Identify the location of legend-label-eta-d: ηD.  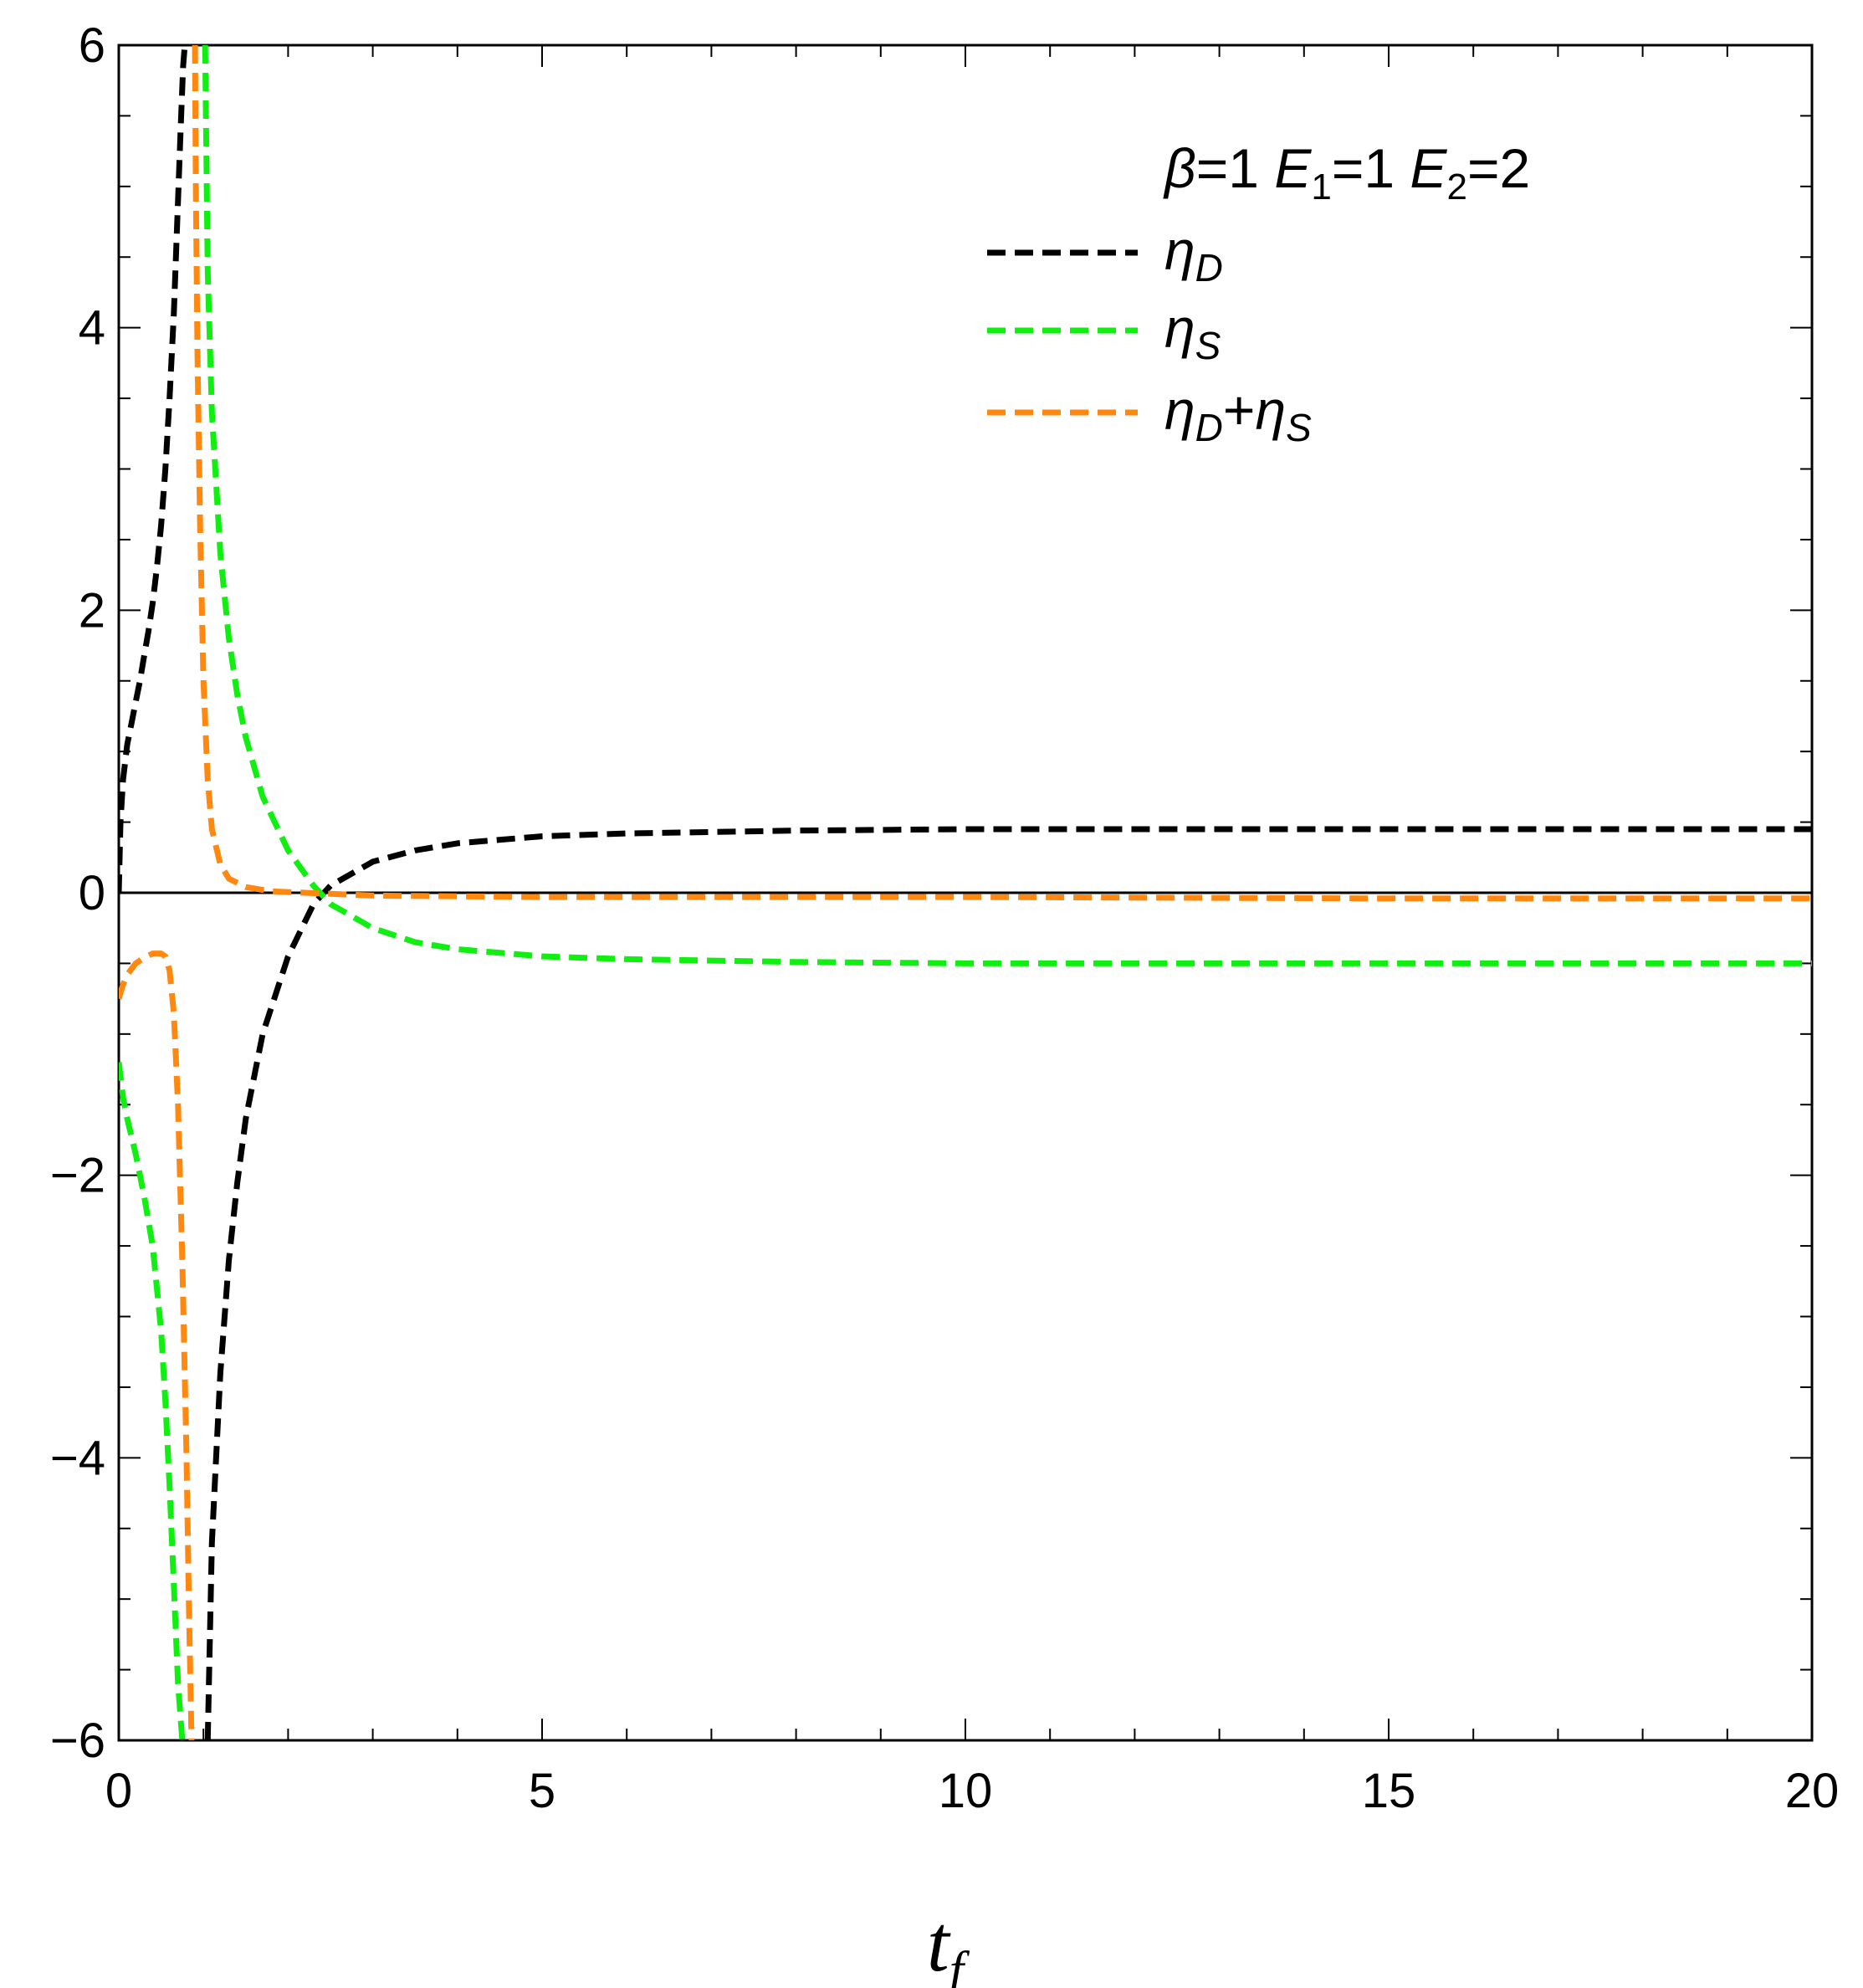
(1193, 254).